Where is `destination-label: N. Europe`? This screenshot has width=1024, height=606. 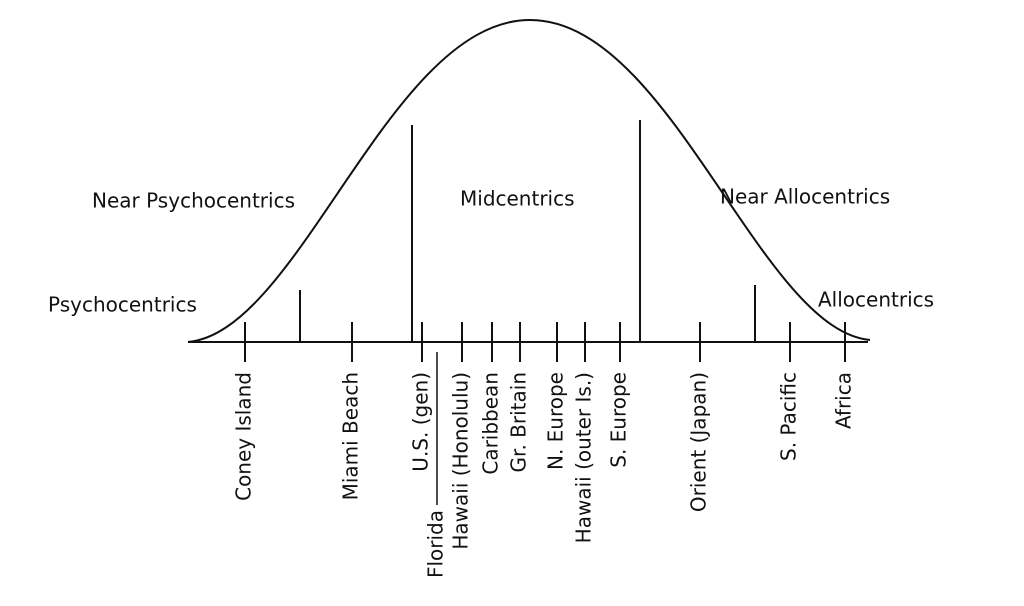 destination-label: N. Europe is located at coordinates (556, 421).